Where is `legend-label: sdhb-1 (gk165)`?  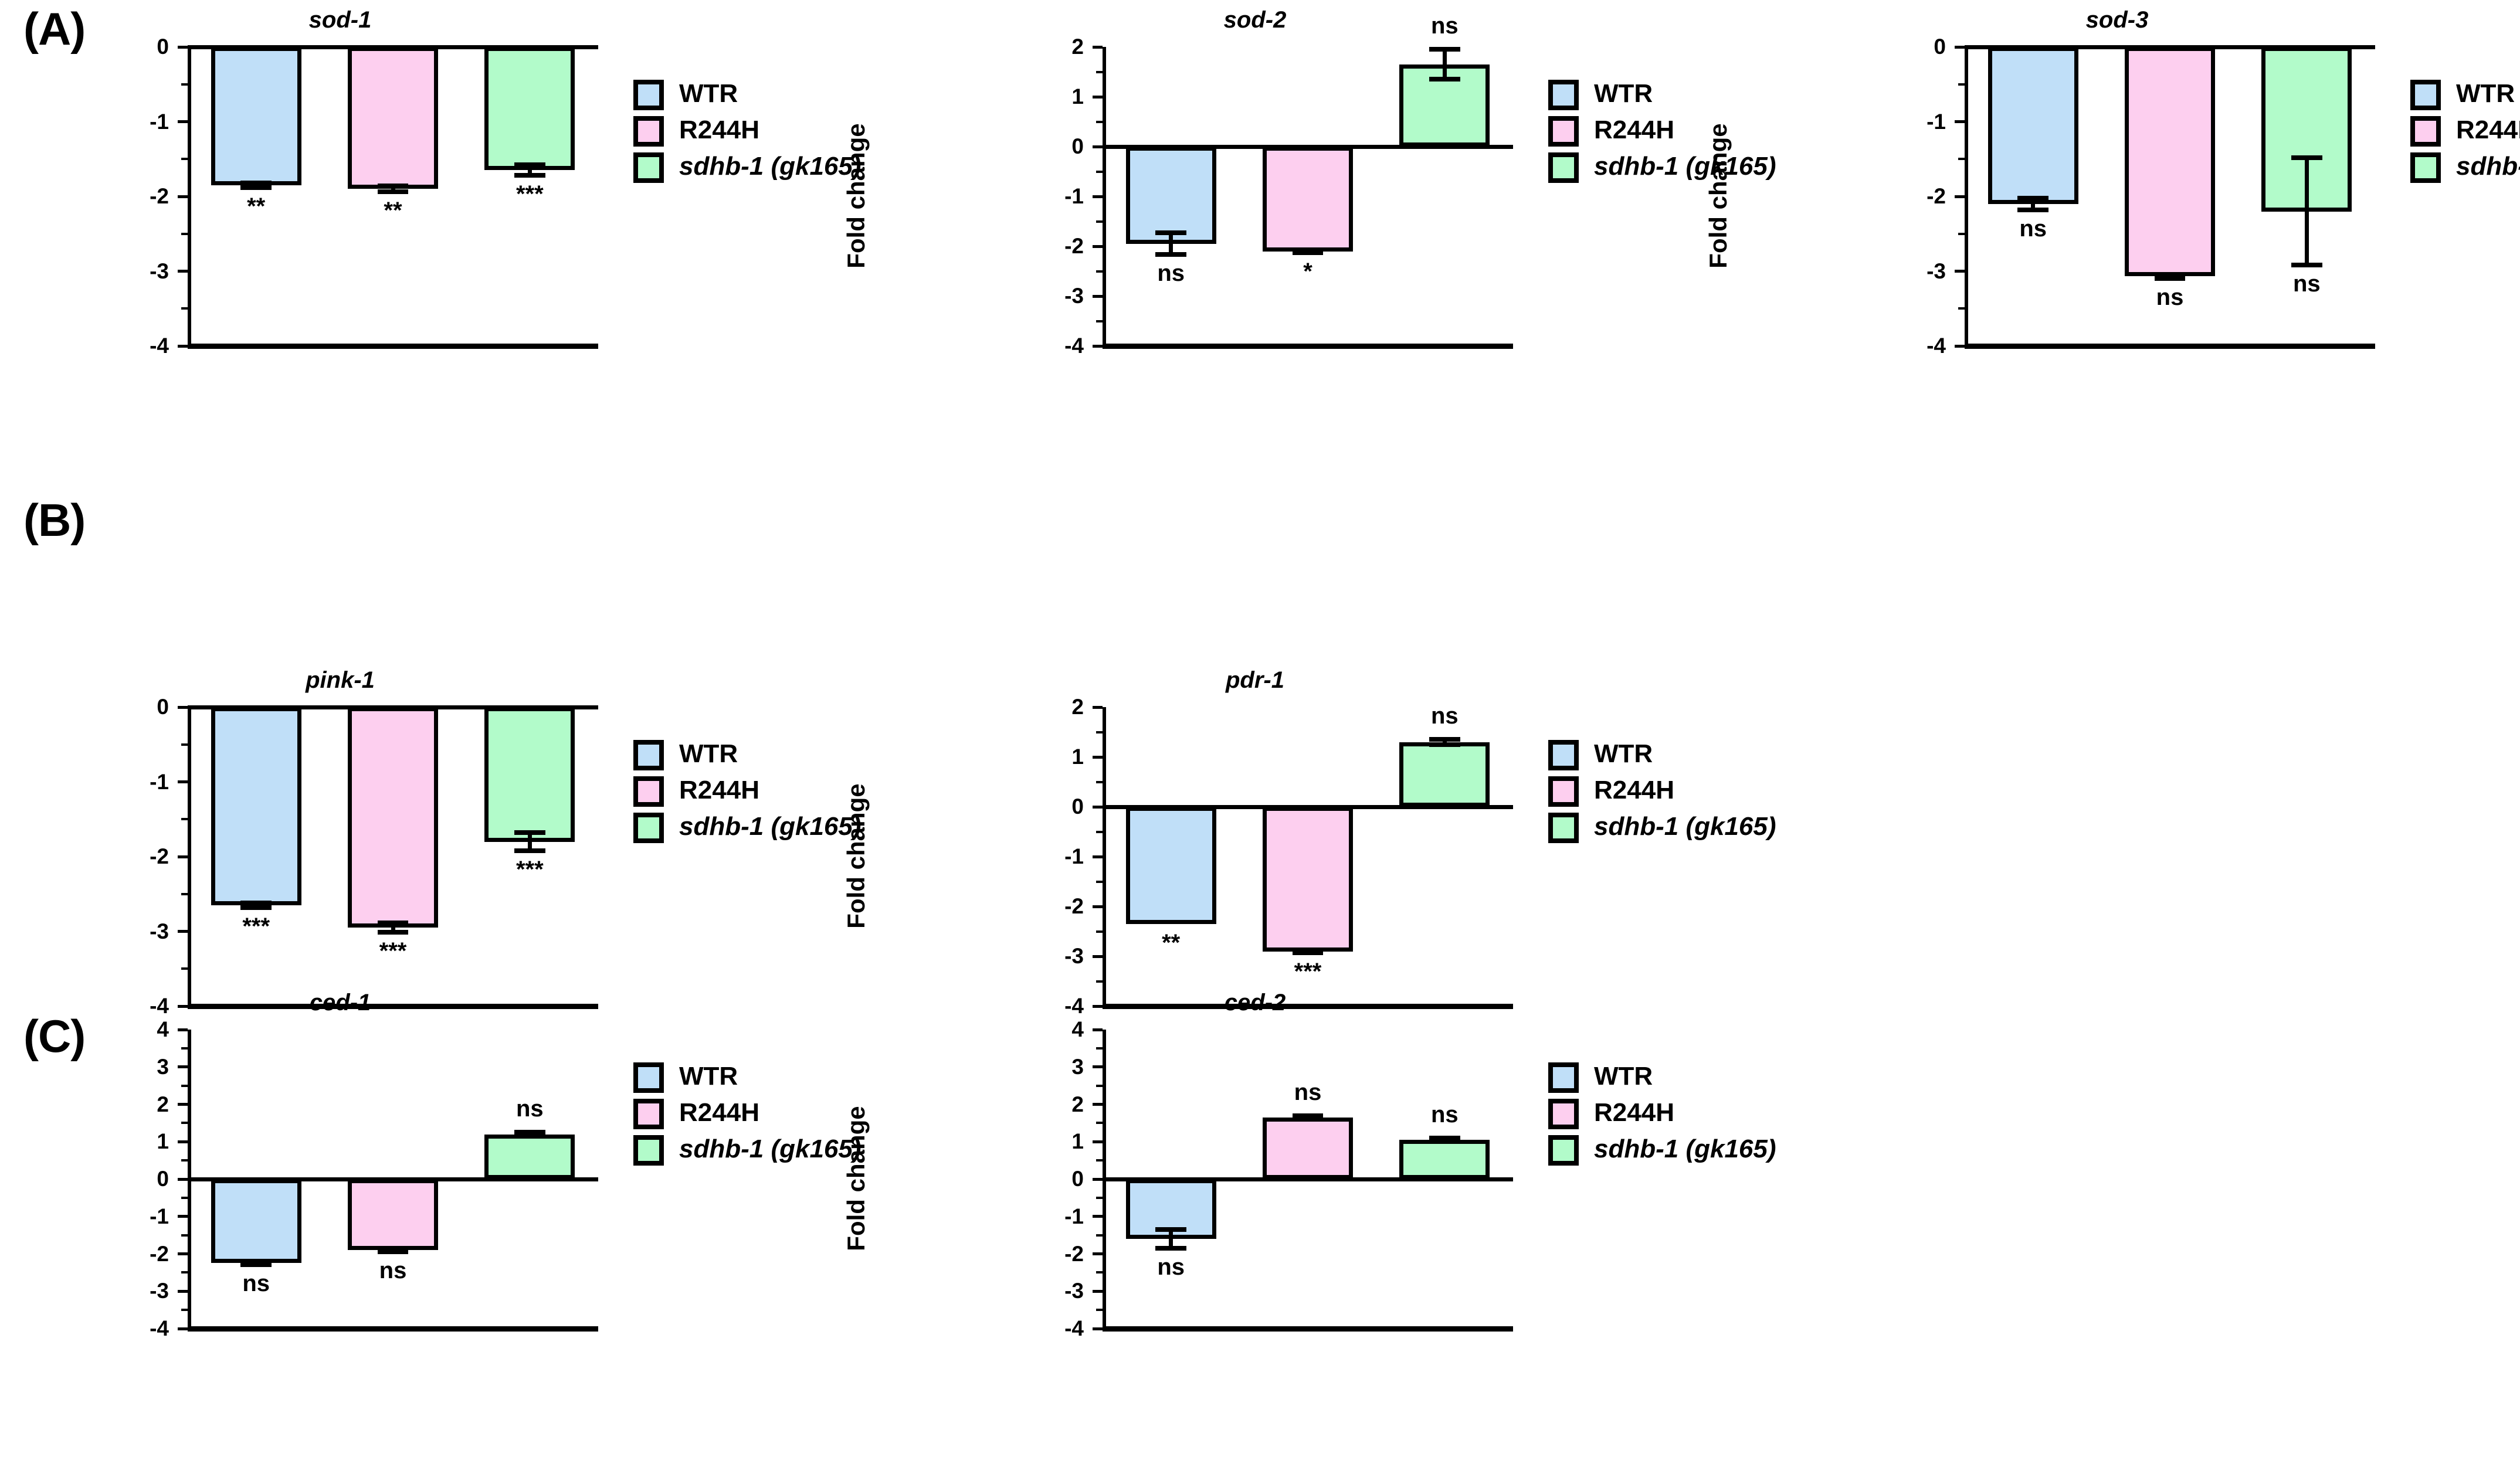
legend-label: sdhb-1 (gk165) is located at coordinates (771, 826).